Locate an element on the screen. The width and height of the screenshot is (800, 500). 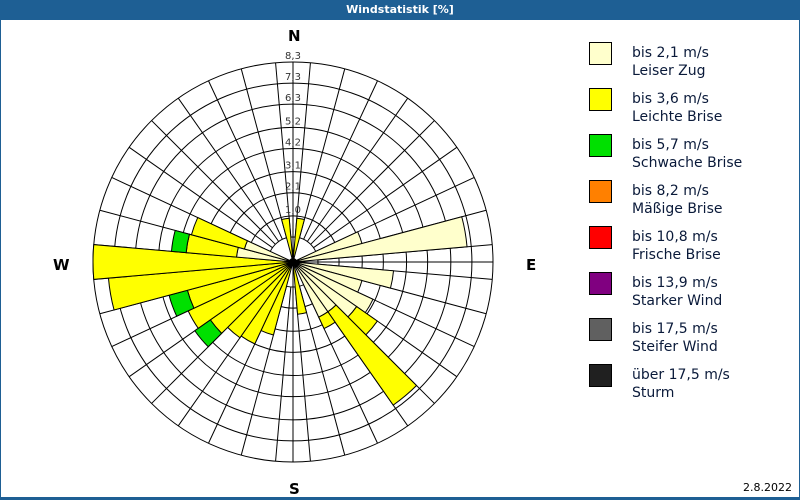
legend-range: bis 17,5 m/s is located at coordinates (675, 329).